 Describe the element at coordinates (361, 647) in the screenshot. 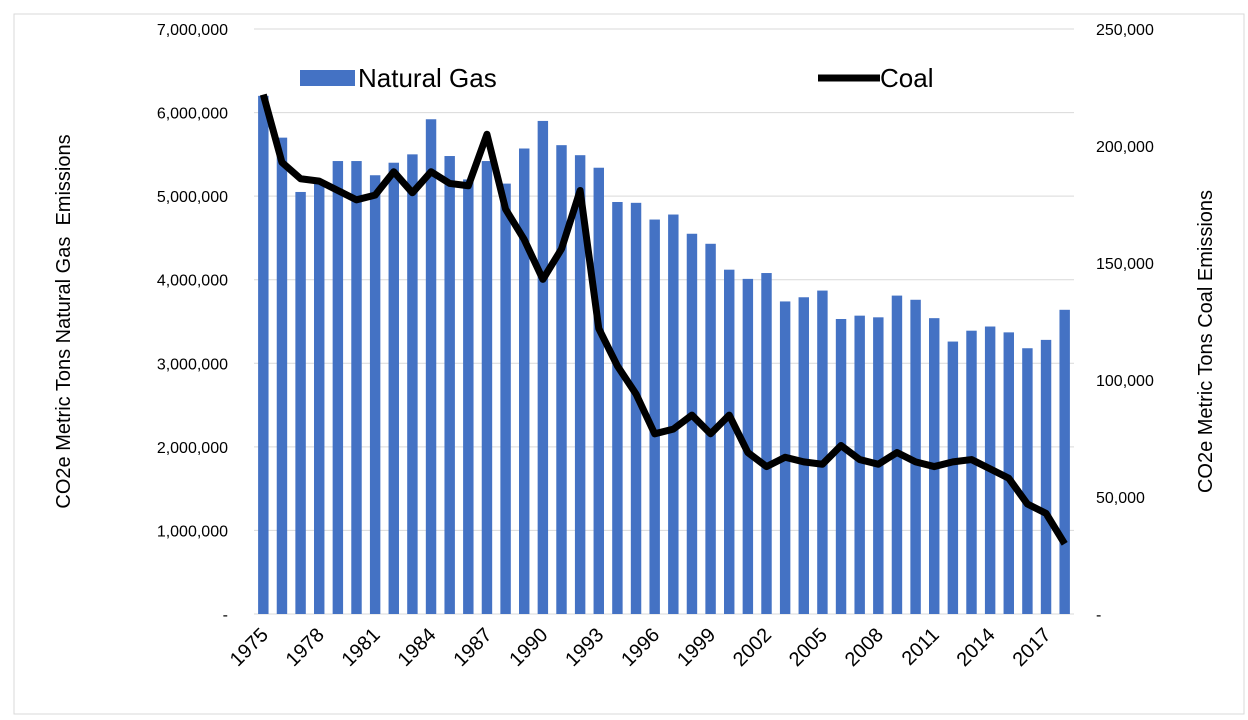

I see `x-tick-label: 1981` at that location.